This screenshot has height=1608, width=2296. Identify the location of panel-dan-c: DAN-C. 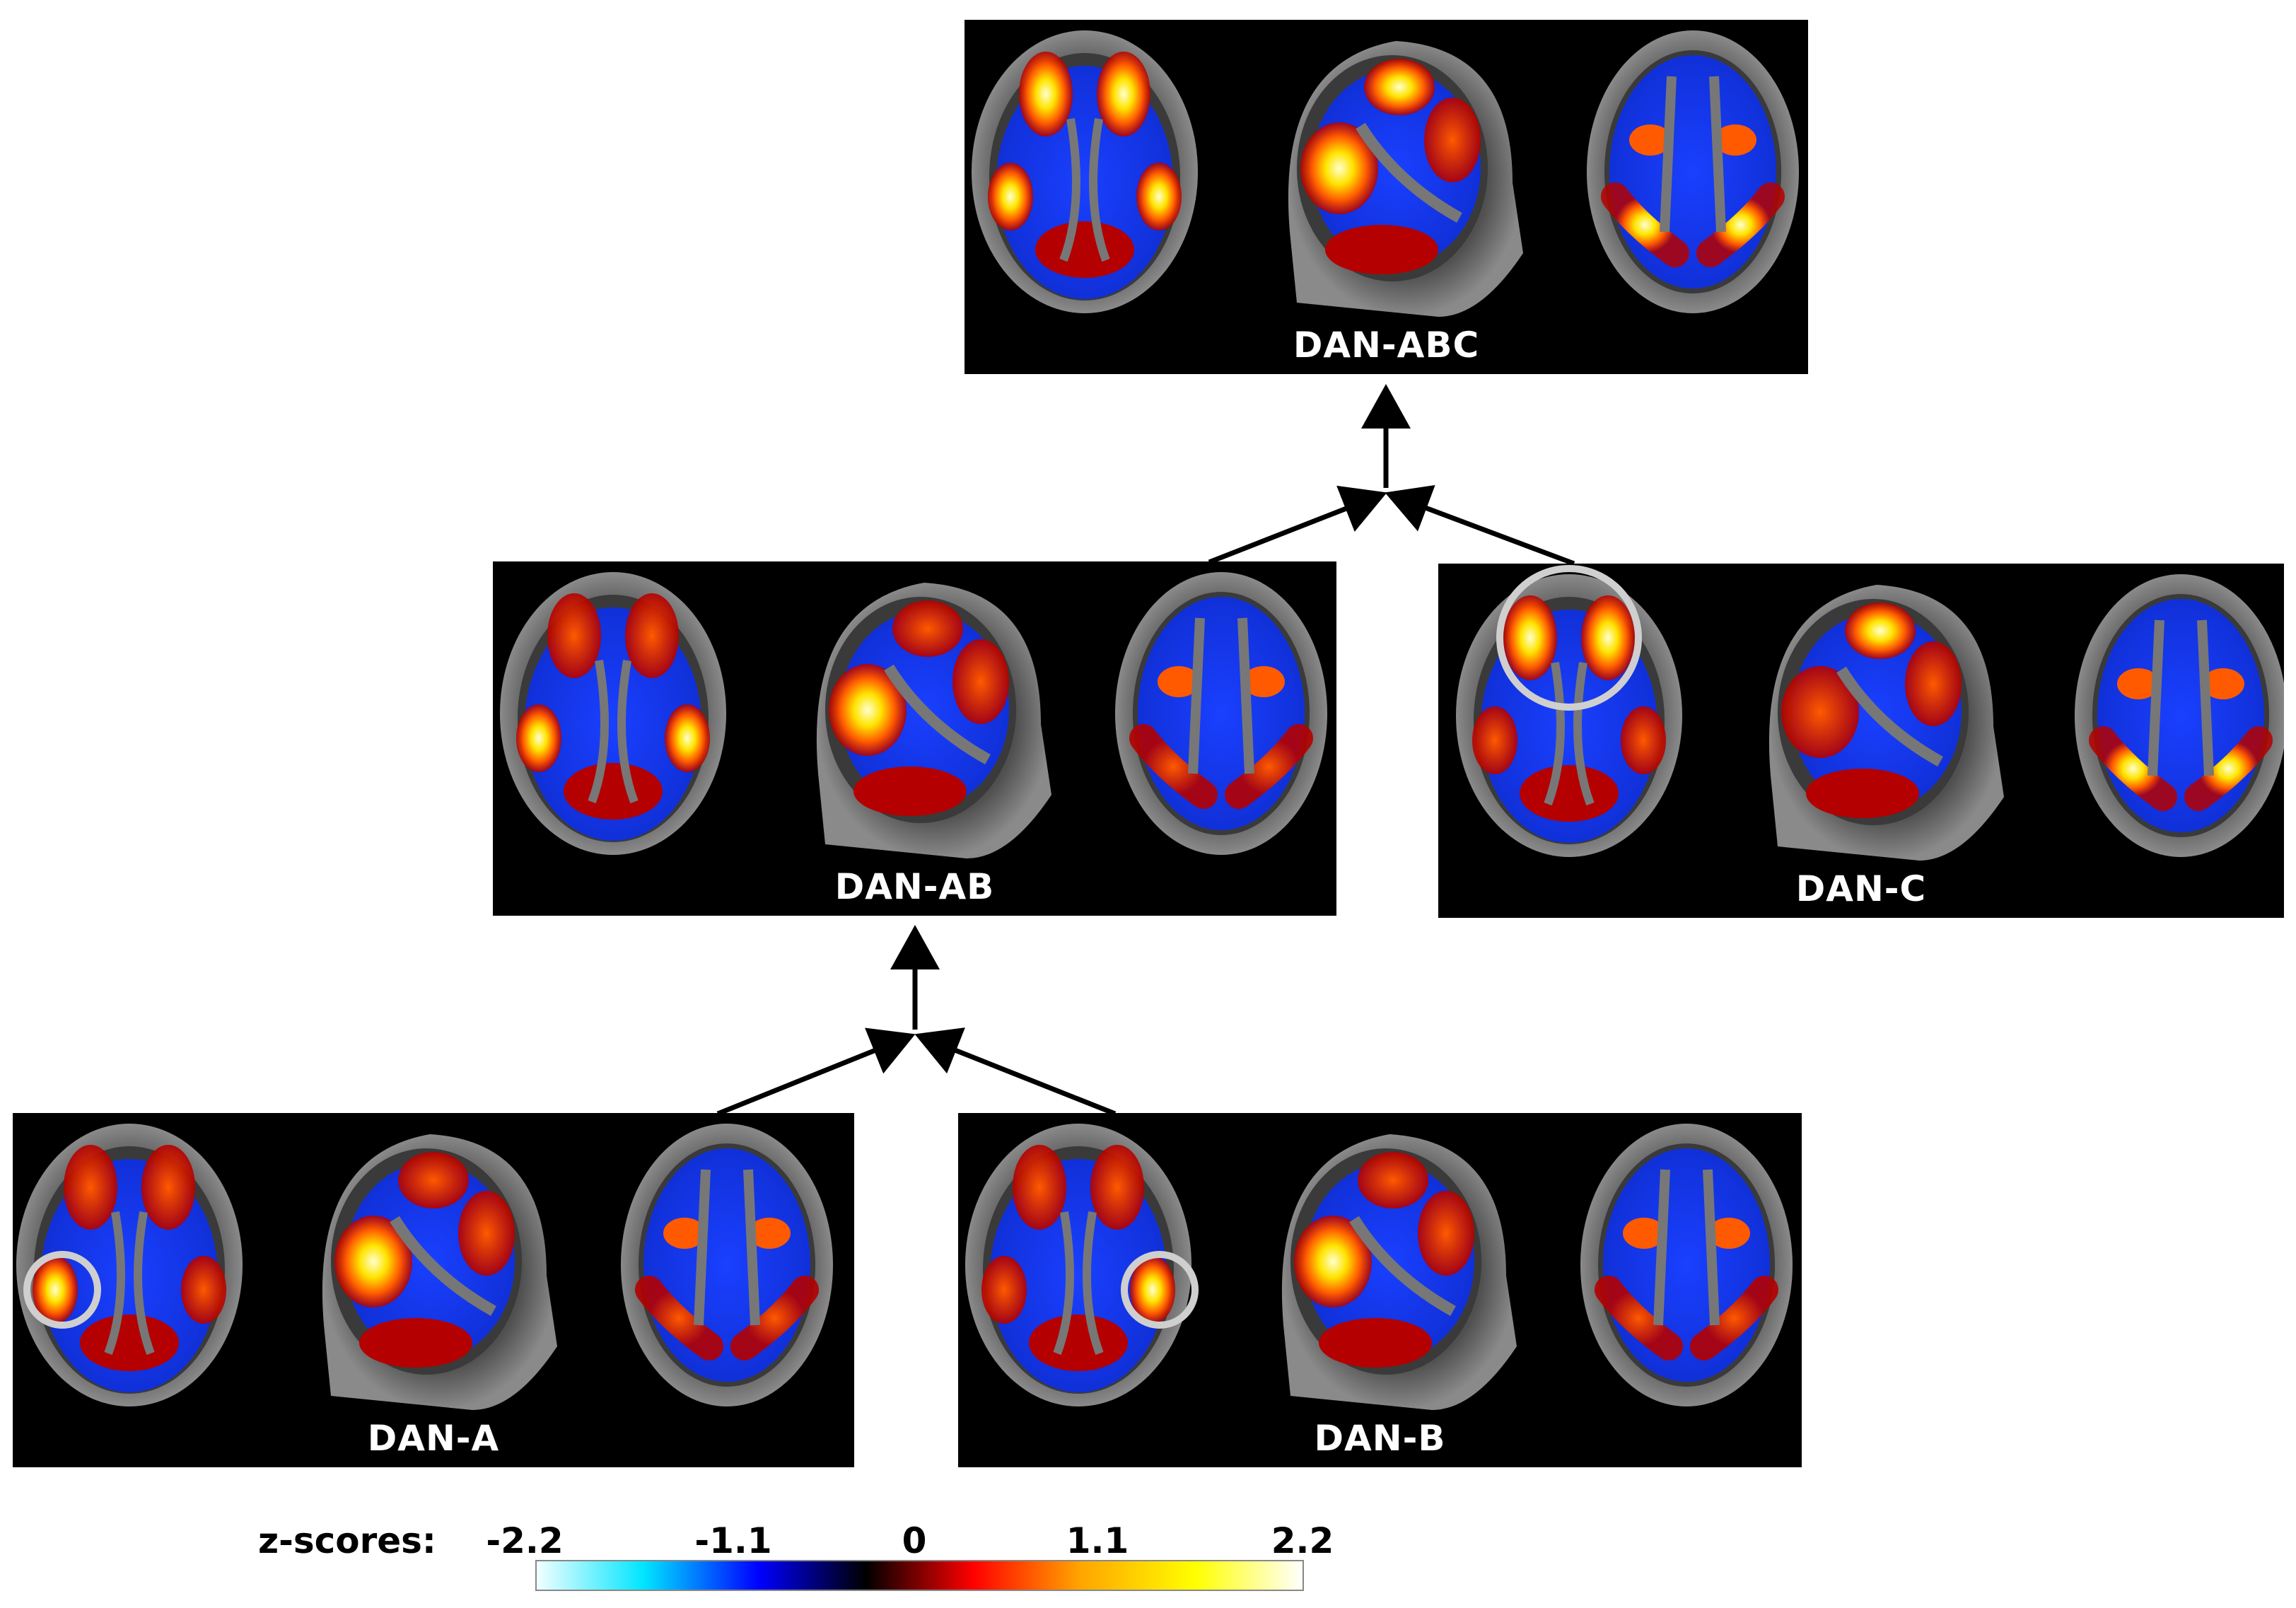
(1861, 741).